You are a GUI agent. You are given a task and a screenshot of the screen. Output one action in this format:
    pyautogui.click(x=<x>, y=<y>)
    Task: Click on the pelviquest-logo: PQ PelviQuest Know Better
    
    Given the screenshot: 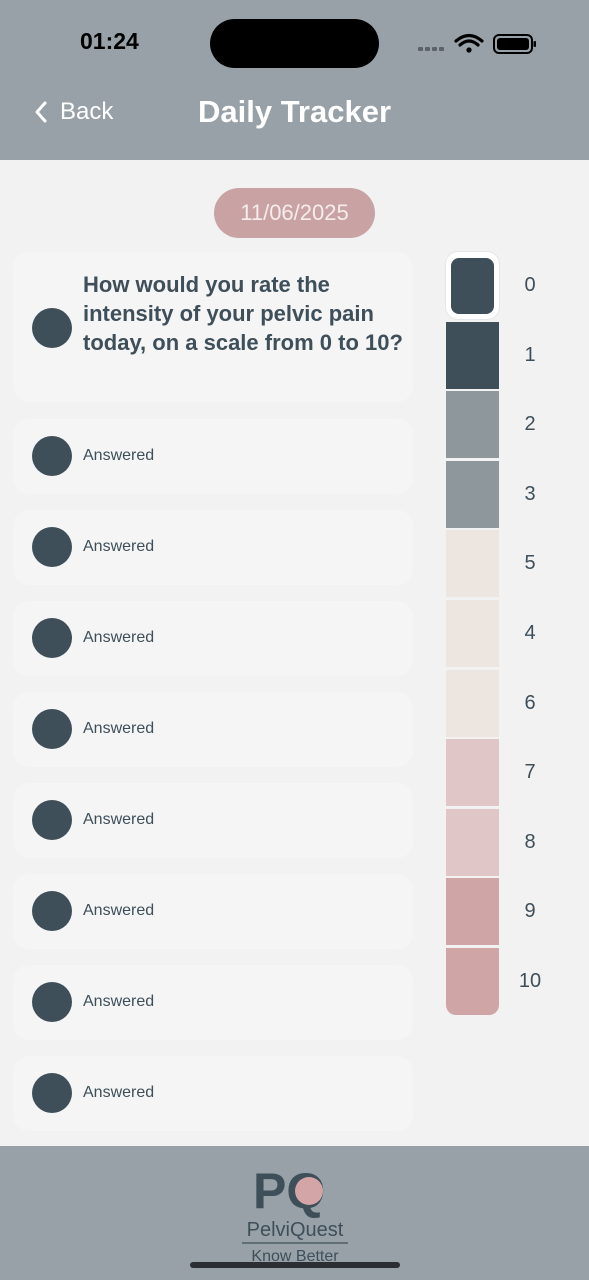 What is the action you would take?
    pyautogui.click(x=295, y=1214)
    